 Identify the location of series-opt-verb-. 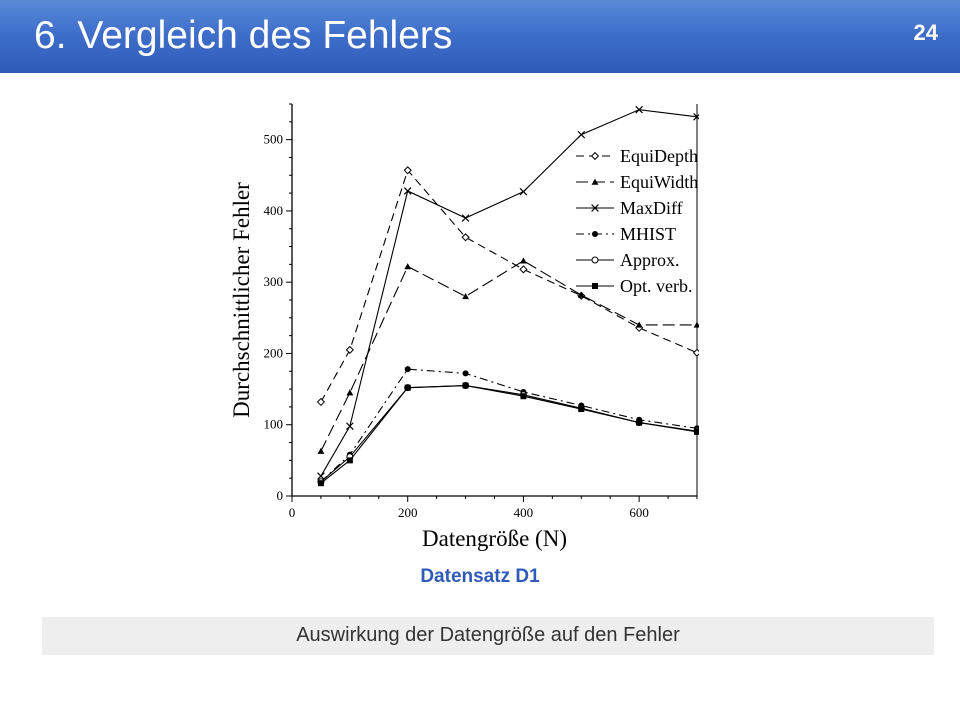
(508, 434).